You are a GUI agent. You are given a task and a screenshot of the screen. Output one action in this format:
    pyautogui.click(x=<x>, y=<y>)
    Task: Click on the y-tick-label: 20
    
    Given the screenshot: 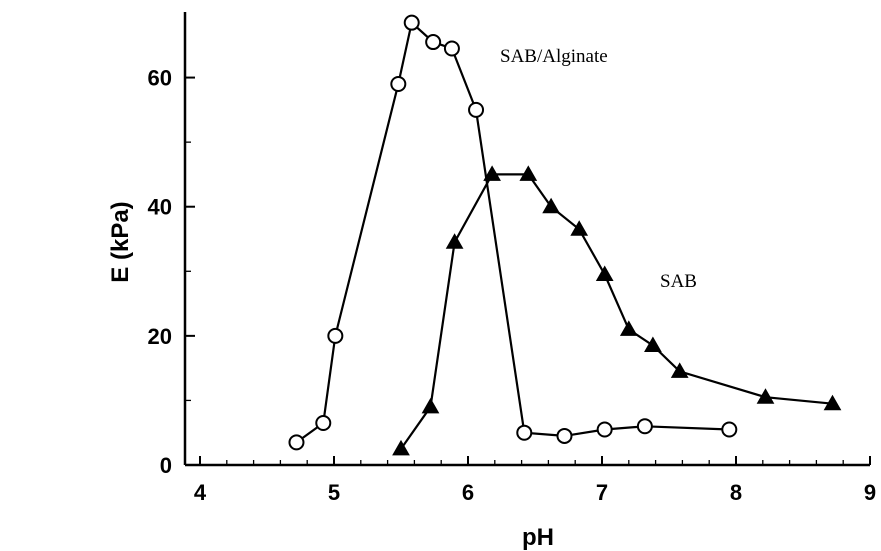 What is the action you would take?
    pyautogui.click(x=160, y=336)
    